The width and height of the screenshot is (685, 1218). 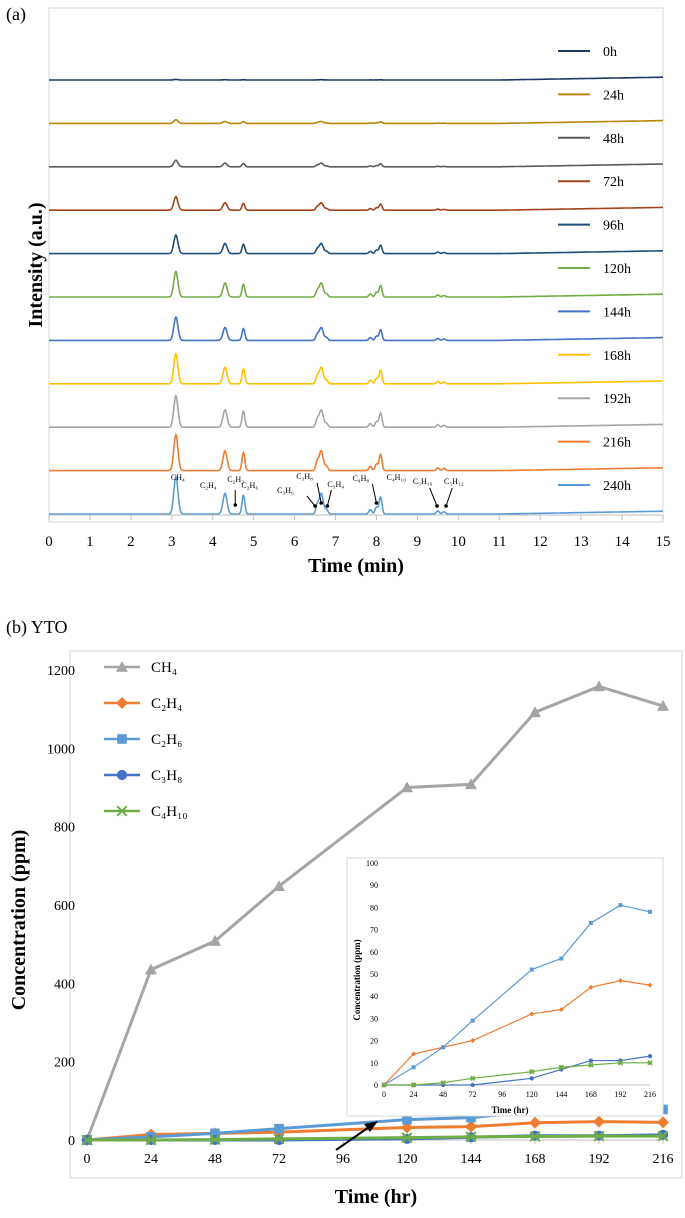 What do you see at coordinates (356, 163) in the screenshot?
I see `trace-48h` at bounding box center [356, 163].